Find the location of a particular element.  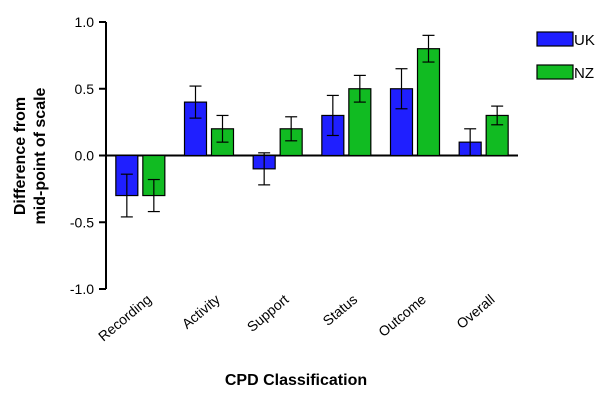

x-category-label: Overall is located at coordinates (475, 311).